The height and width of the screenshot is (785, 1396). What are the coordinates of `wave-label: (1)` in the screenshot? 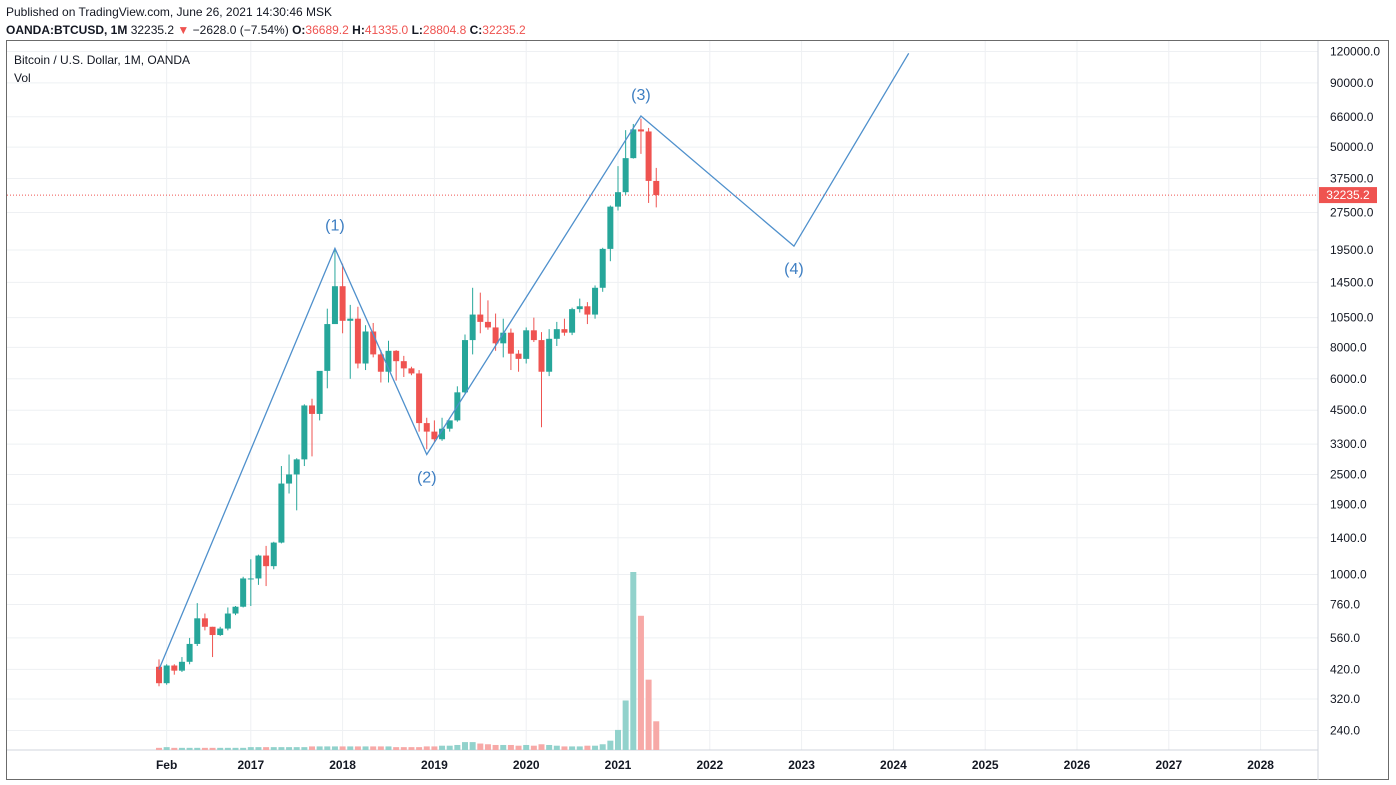 It's located at (335, 225).